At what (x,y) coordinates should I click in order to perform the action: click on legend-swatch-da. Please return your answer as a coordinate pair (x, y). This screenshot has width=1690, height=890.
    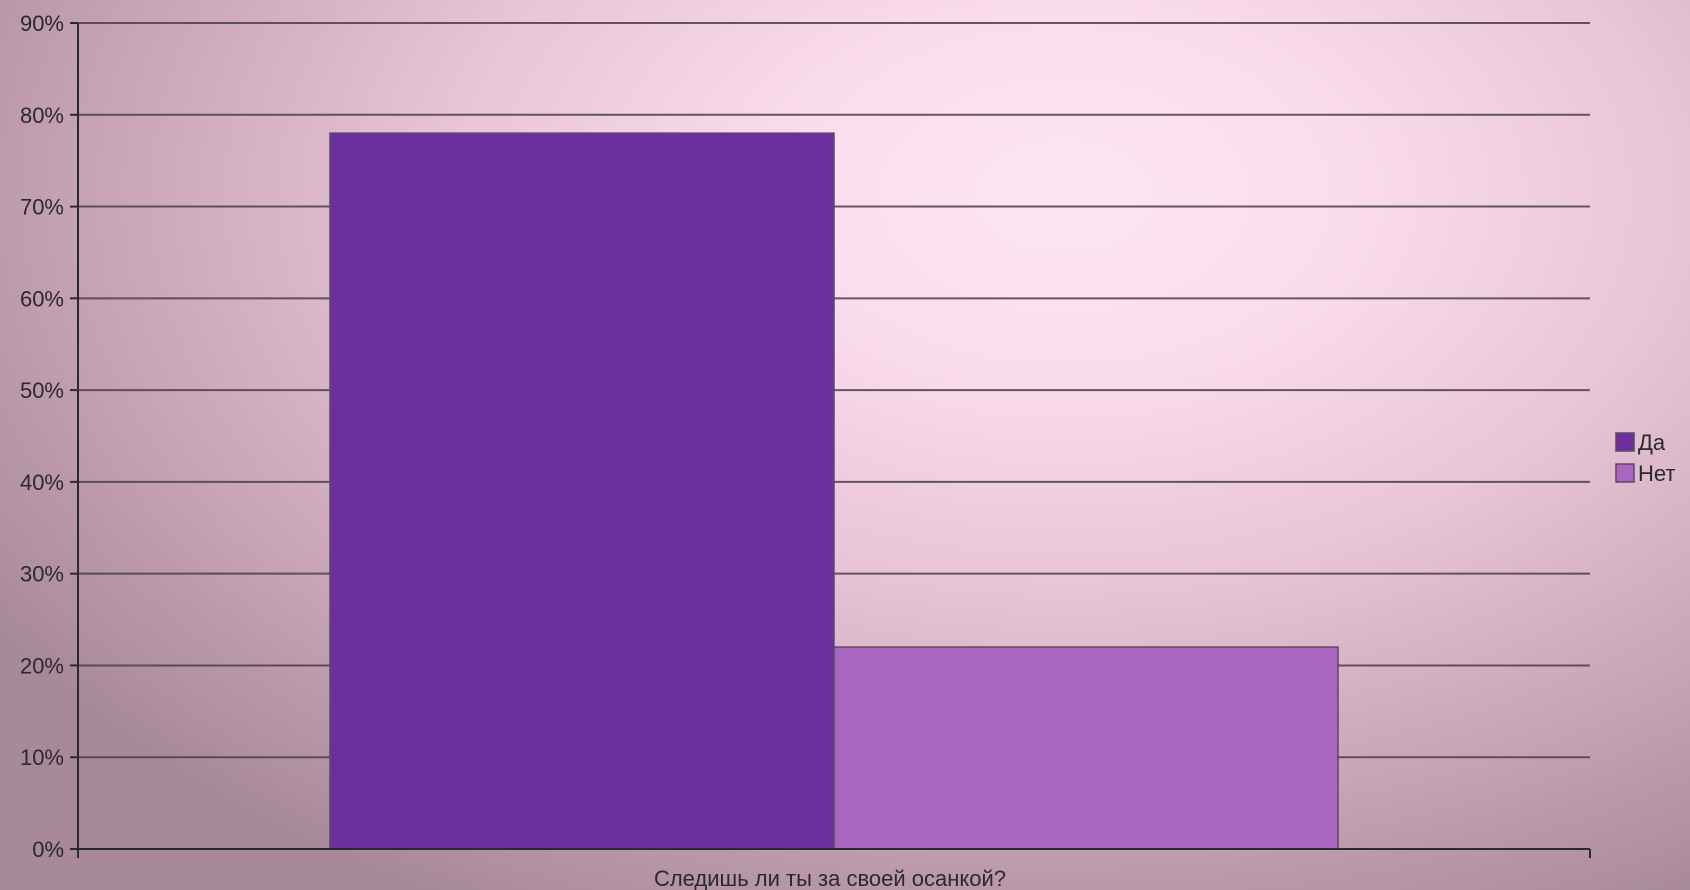
    Looking at the image, I should click on (1625, 442).